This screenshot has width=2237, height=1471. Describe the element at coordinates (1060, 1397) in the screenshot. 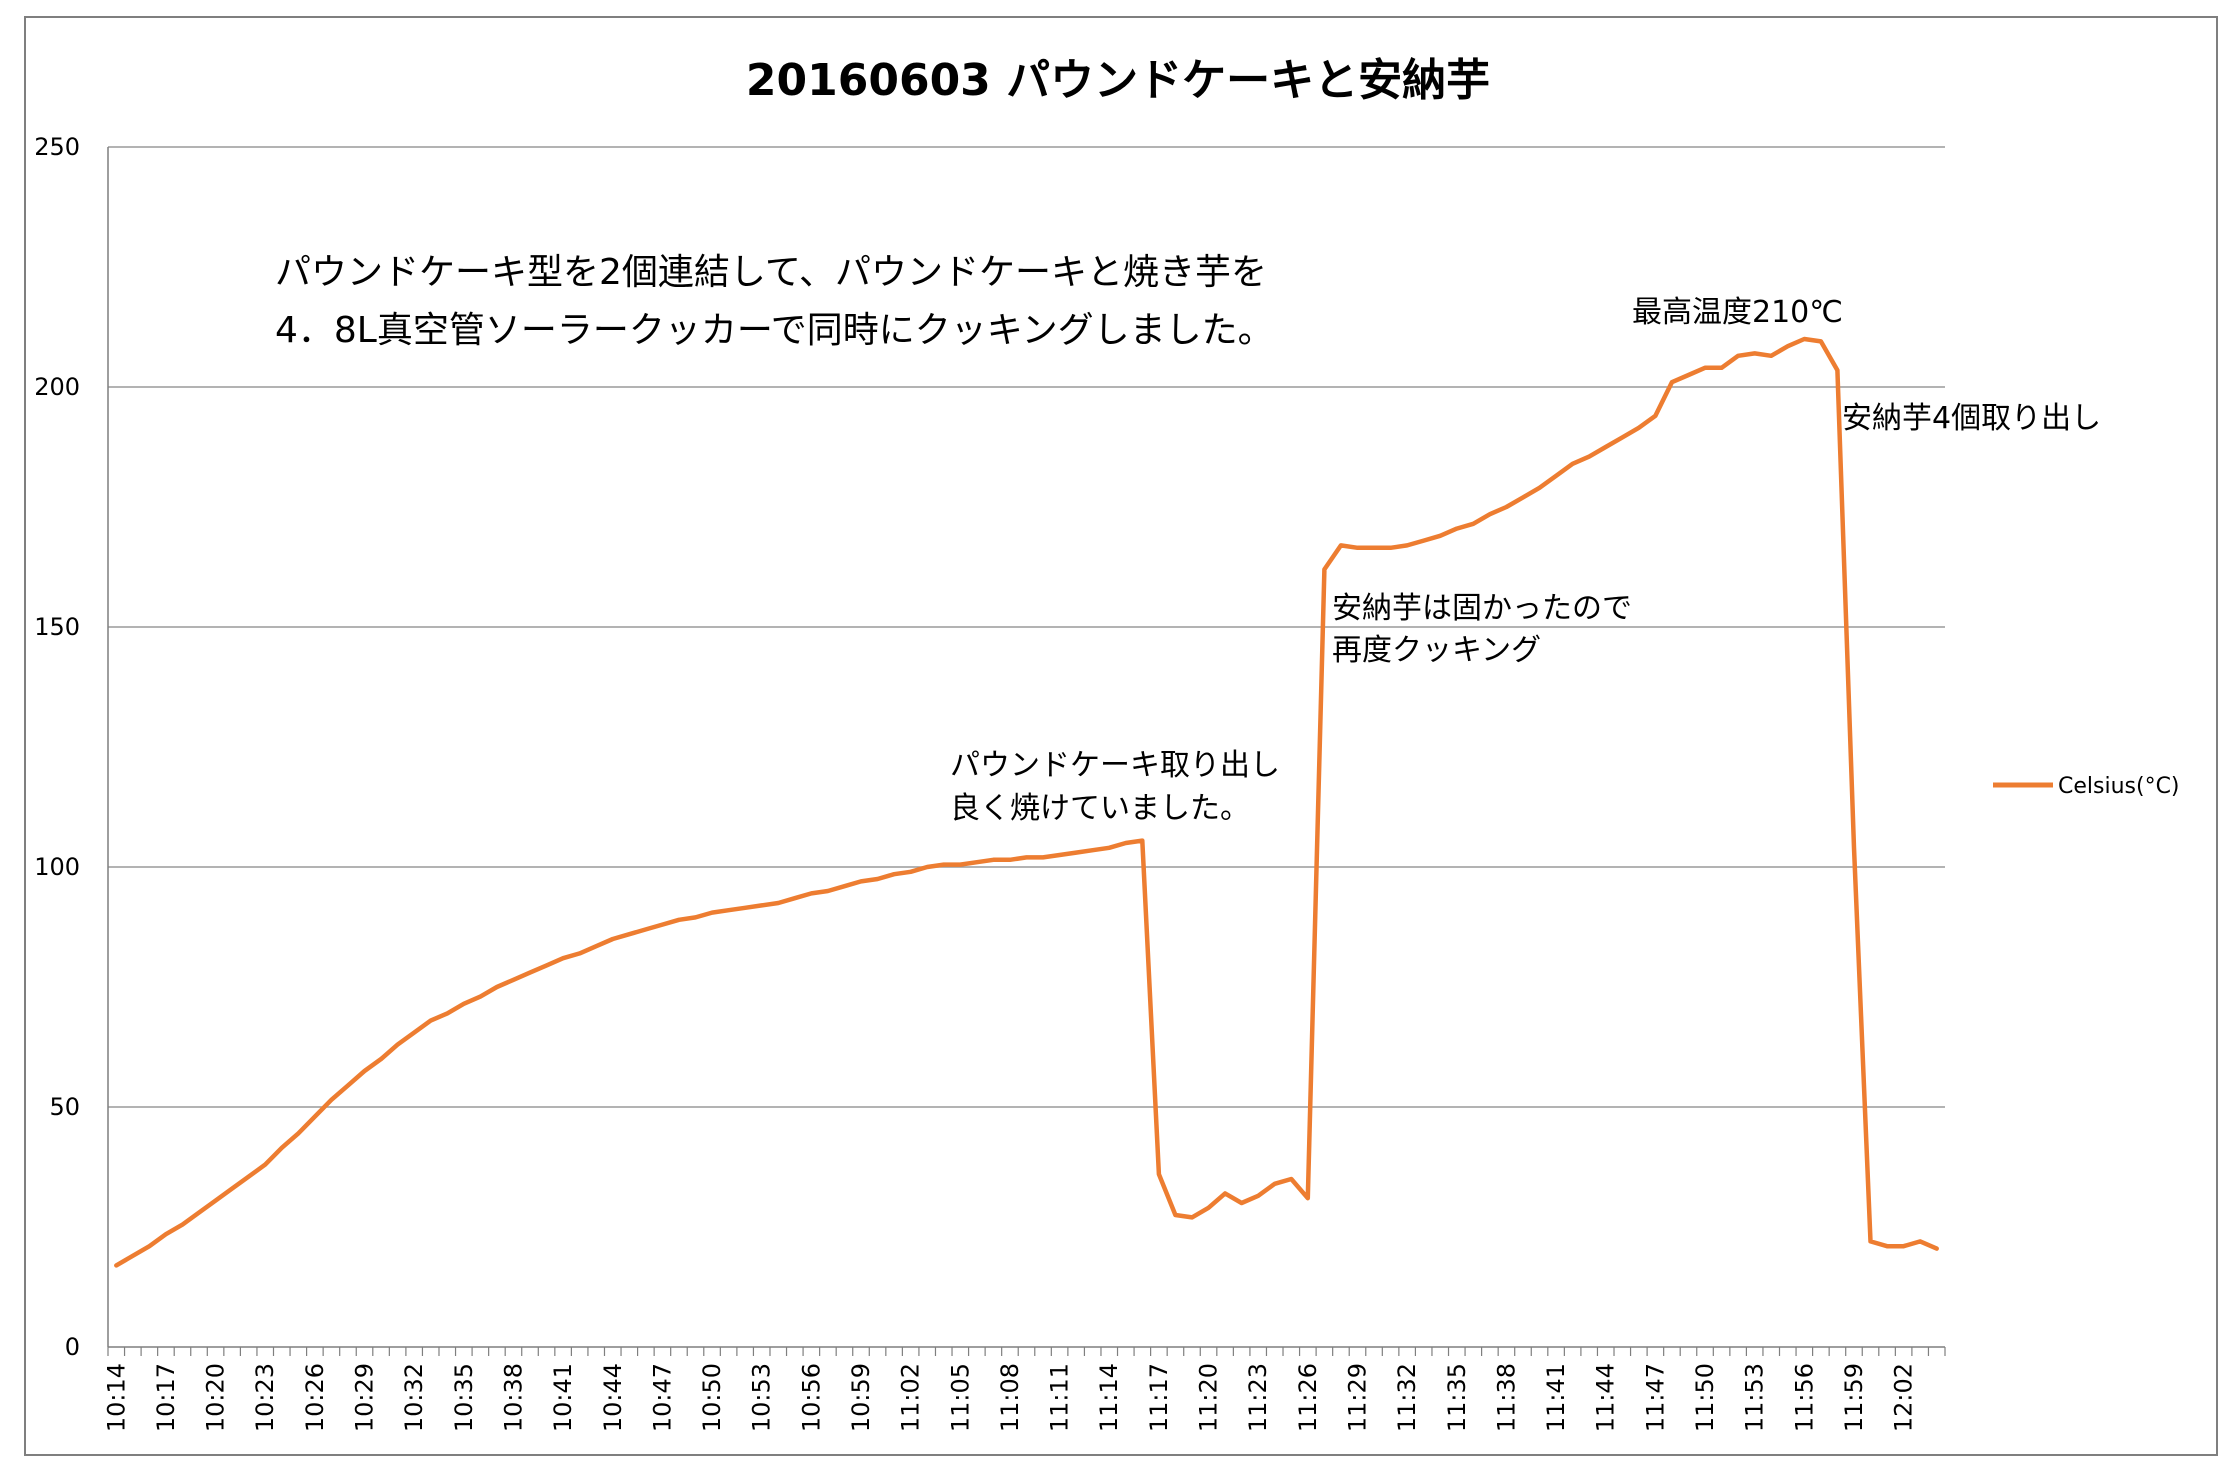

I see `x-tick-label-1111: 11:11` at that location.